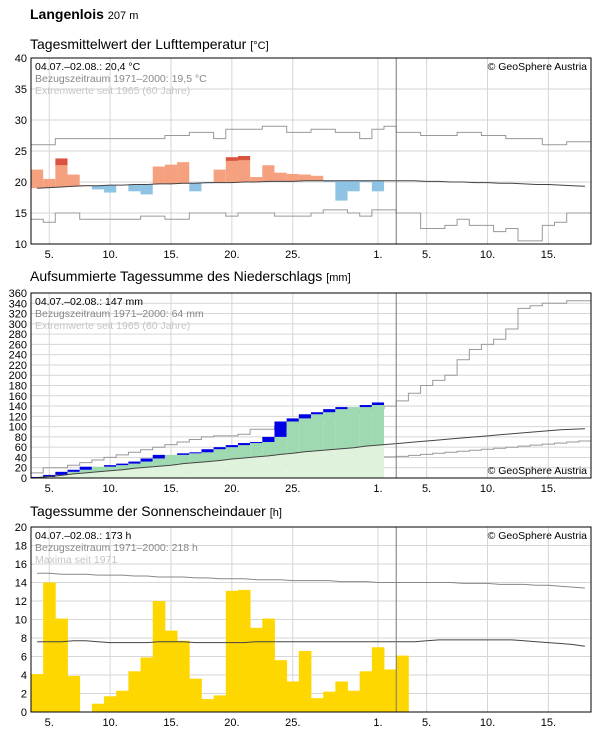  I want to click on precip-y-tick-label: 260, so click(18, 345).